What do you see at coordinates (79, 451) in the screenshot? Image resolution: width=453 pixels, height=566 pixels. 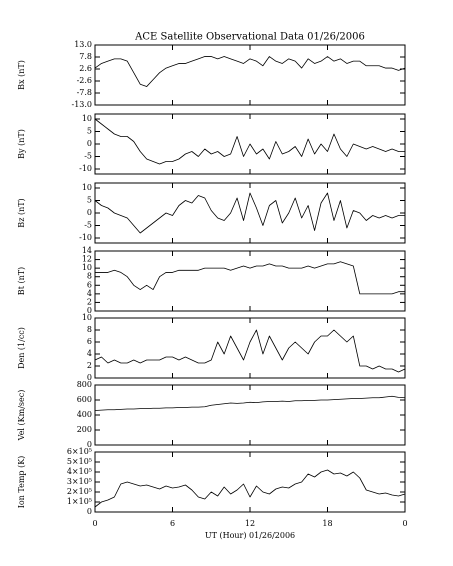 I see `y-tick-label: 6×10⁵` at bounding box center [79, 451].